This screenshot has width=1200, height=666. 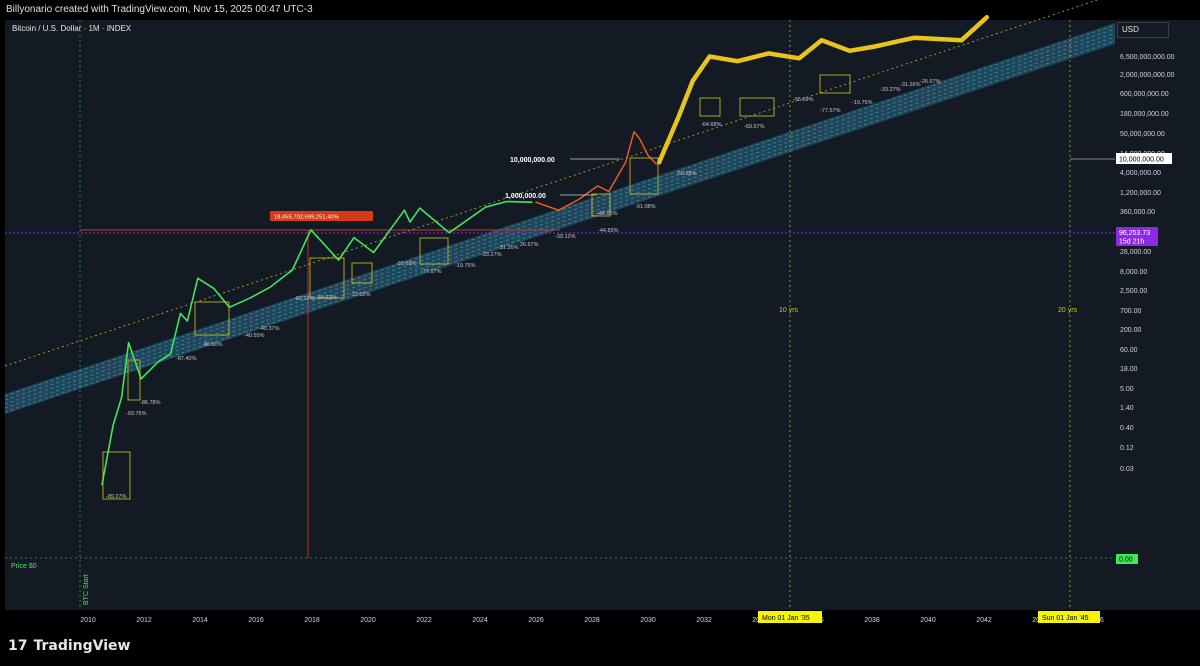 I want to click on y-tick-label: 60.00, so click(x=1129, y=350).